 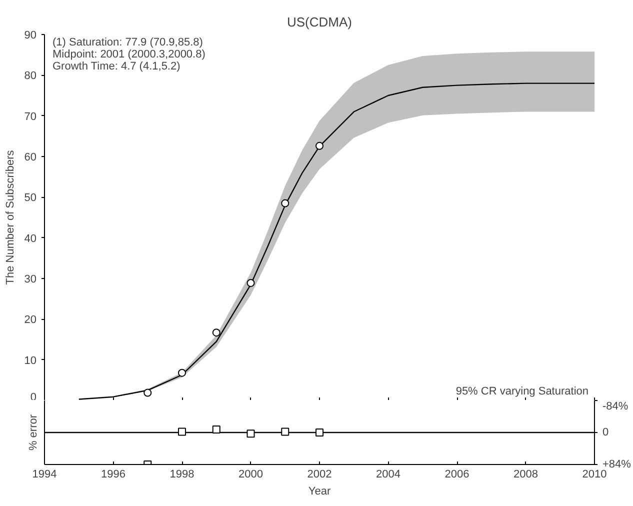 What do you see at coordinates (388, 474) in the screenshot?
I see `x-tick-label: 2004` at bounding box center [388, 474].